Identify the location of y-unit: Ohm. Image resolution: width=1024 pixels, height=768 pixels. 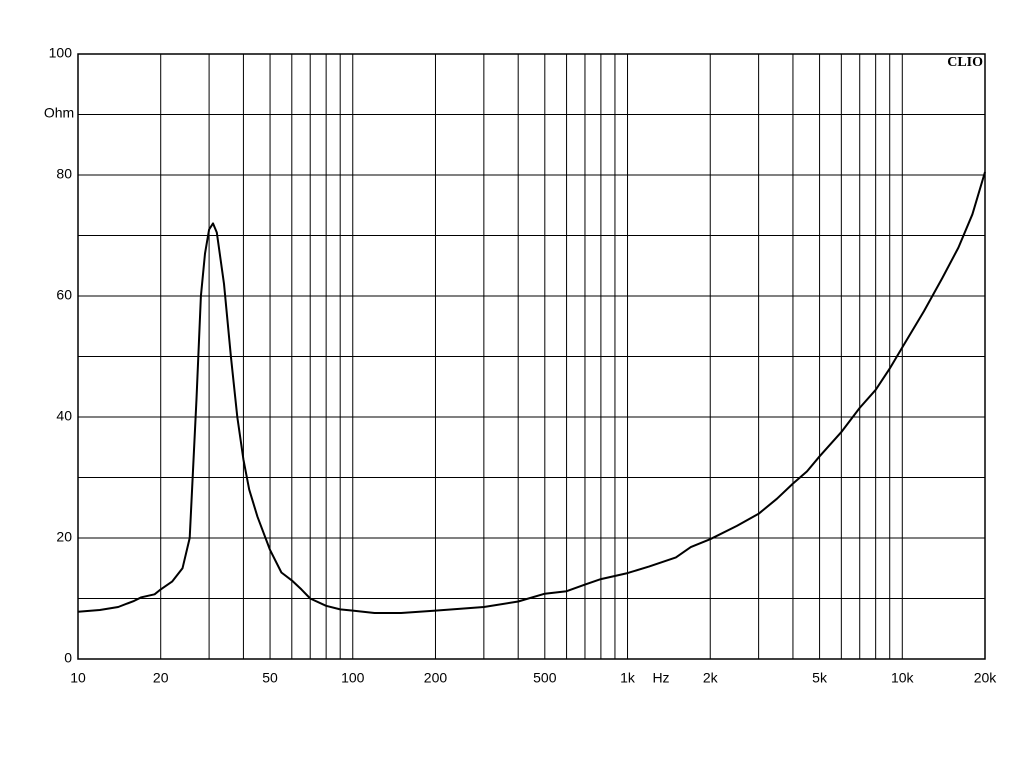
(59, 113).